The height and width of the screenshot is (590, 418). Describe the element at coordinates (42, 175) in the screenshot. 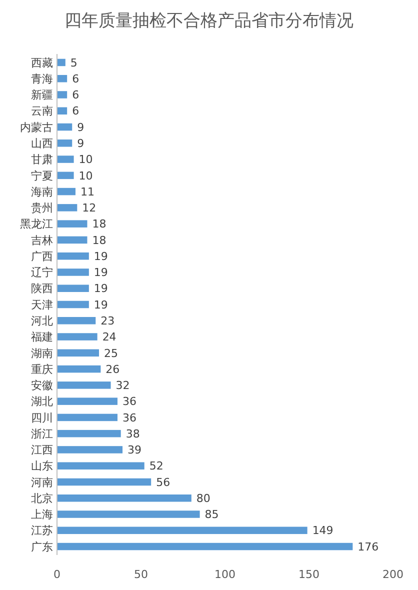

I see `y-tick-label: 宁夏` at that location.